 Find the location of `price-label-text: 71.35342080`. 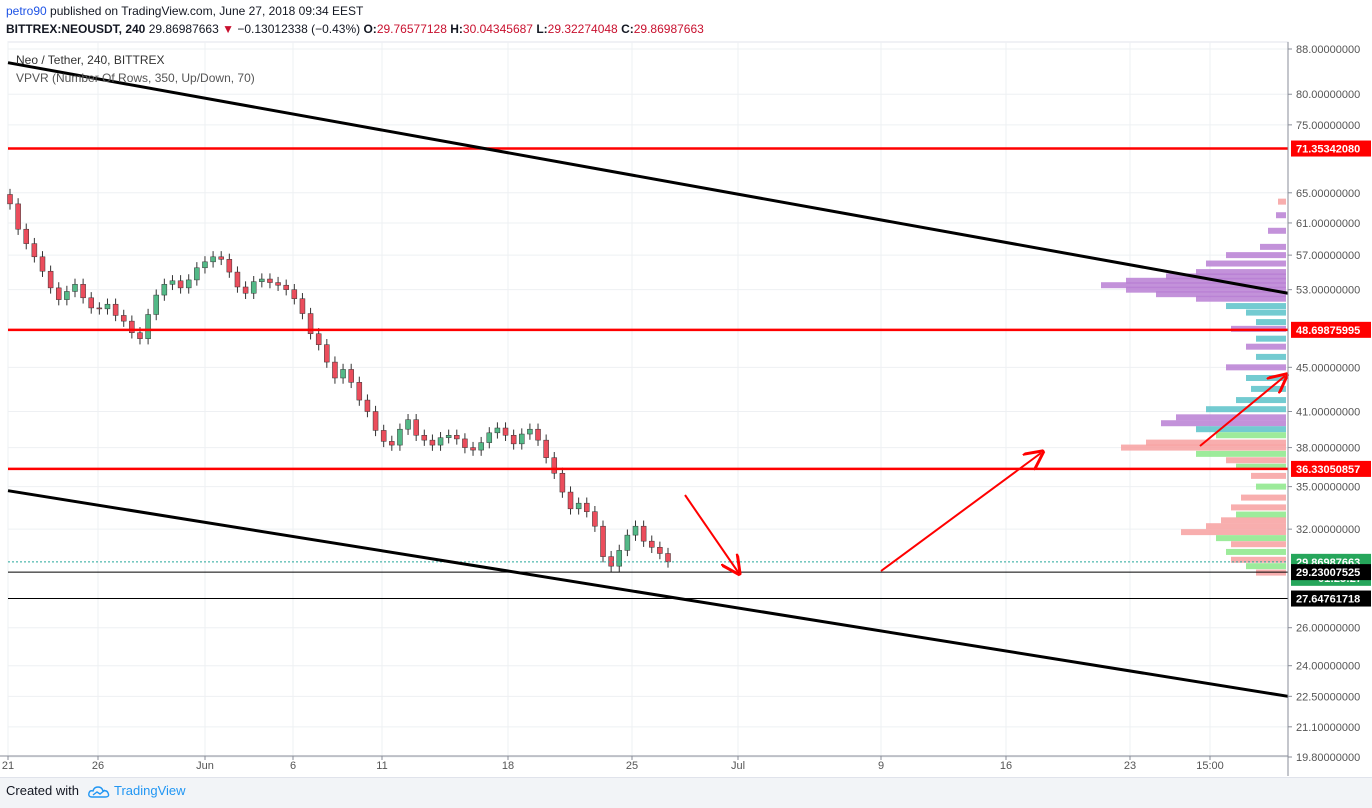

price-label-text: 71.35342080 is located at coordinates (1328, 150).